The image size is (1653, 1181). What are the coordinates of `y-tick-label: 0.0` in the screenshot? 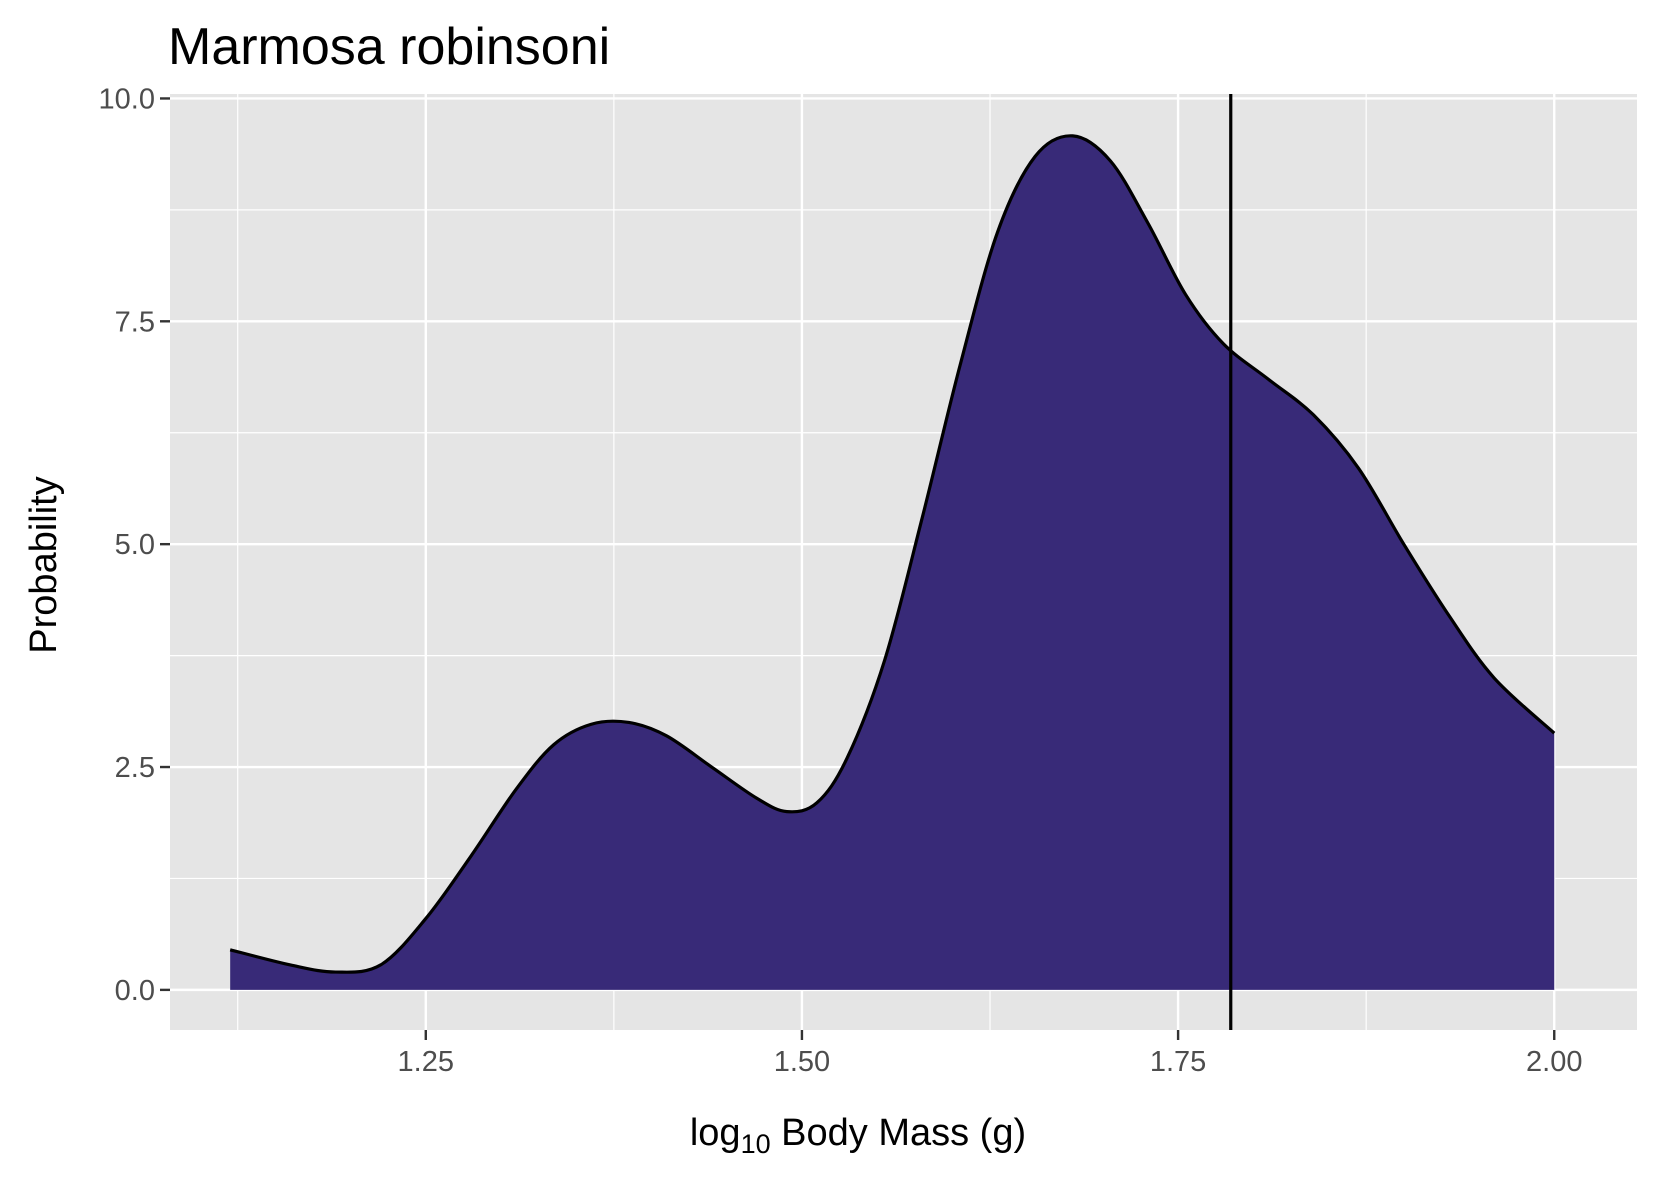 It's located at (135, 991).